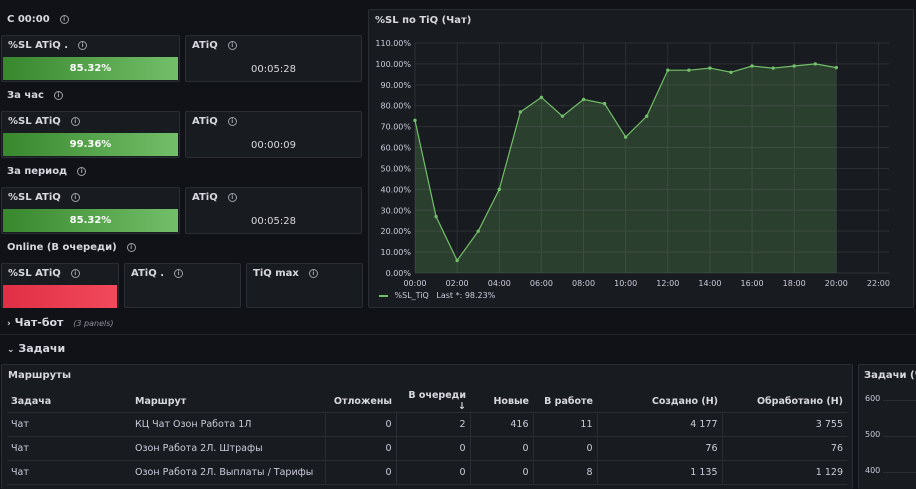 The height and width of the screenshot is (489, 916). Describe the element at coordinates (39, 375) in the screenshot. I see `routes-title: Маршруты` at that location.